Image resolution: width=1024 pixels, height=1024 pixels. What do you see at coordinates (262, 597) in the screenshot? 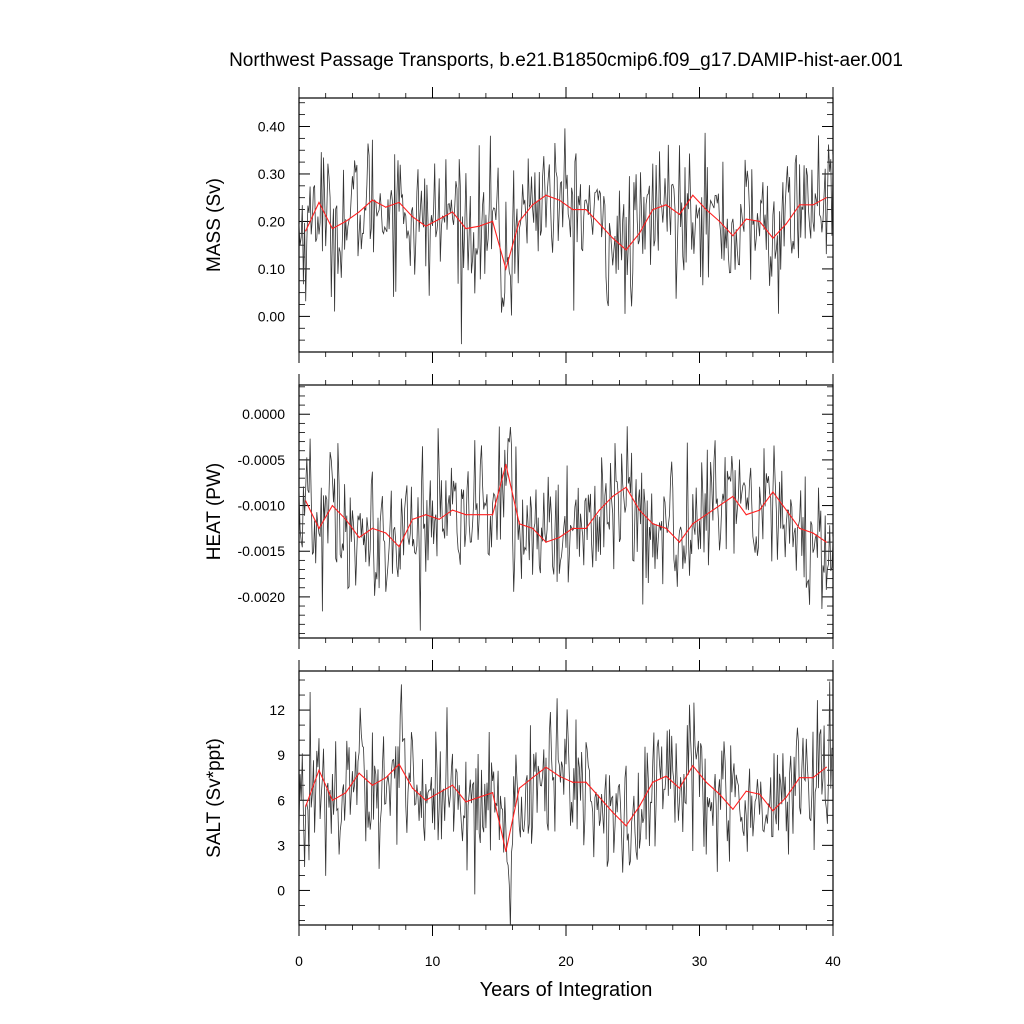
I see `y-tick-label-heat: -0.0020` at bounding box center [262, 597].